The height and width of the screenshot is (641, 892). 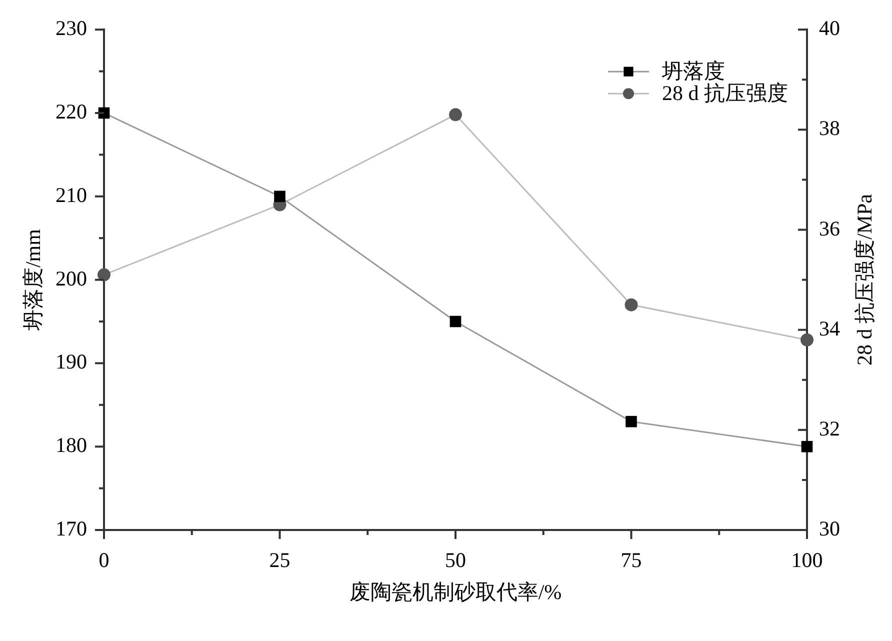 What do you see at coordinates (71, 528) in the screenshot?
I see `y-tick-label: 170` at bounding box center [71, 528].